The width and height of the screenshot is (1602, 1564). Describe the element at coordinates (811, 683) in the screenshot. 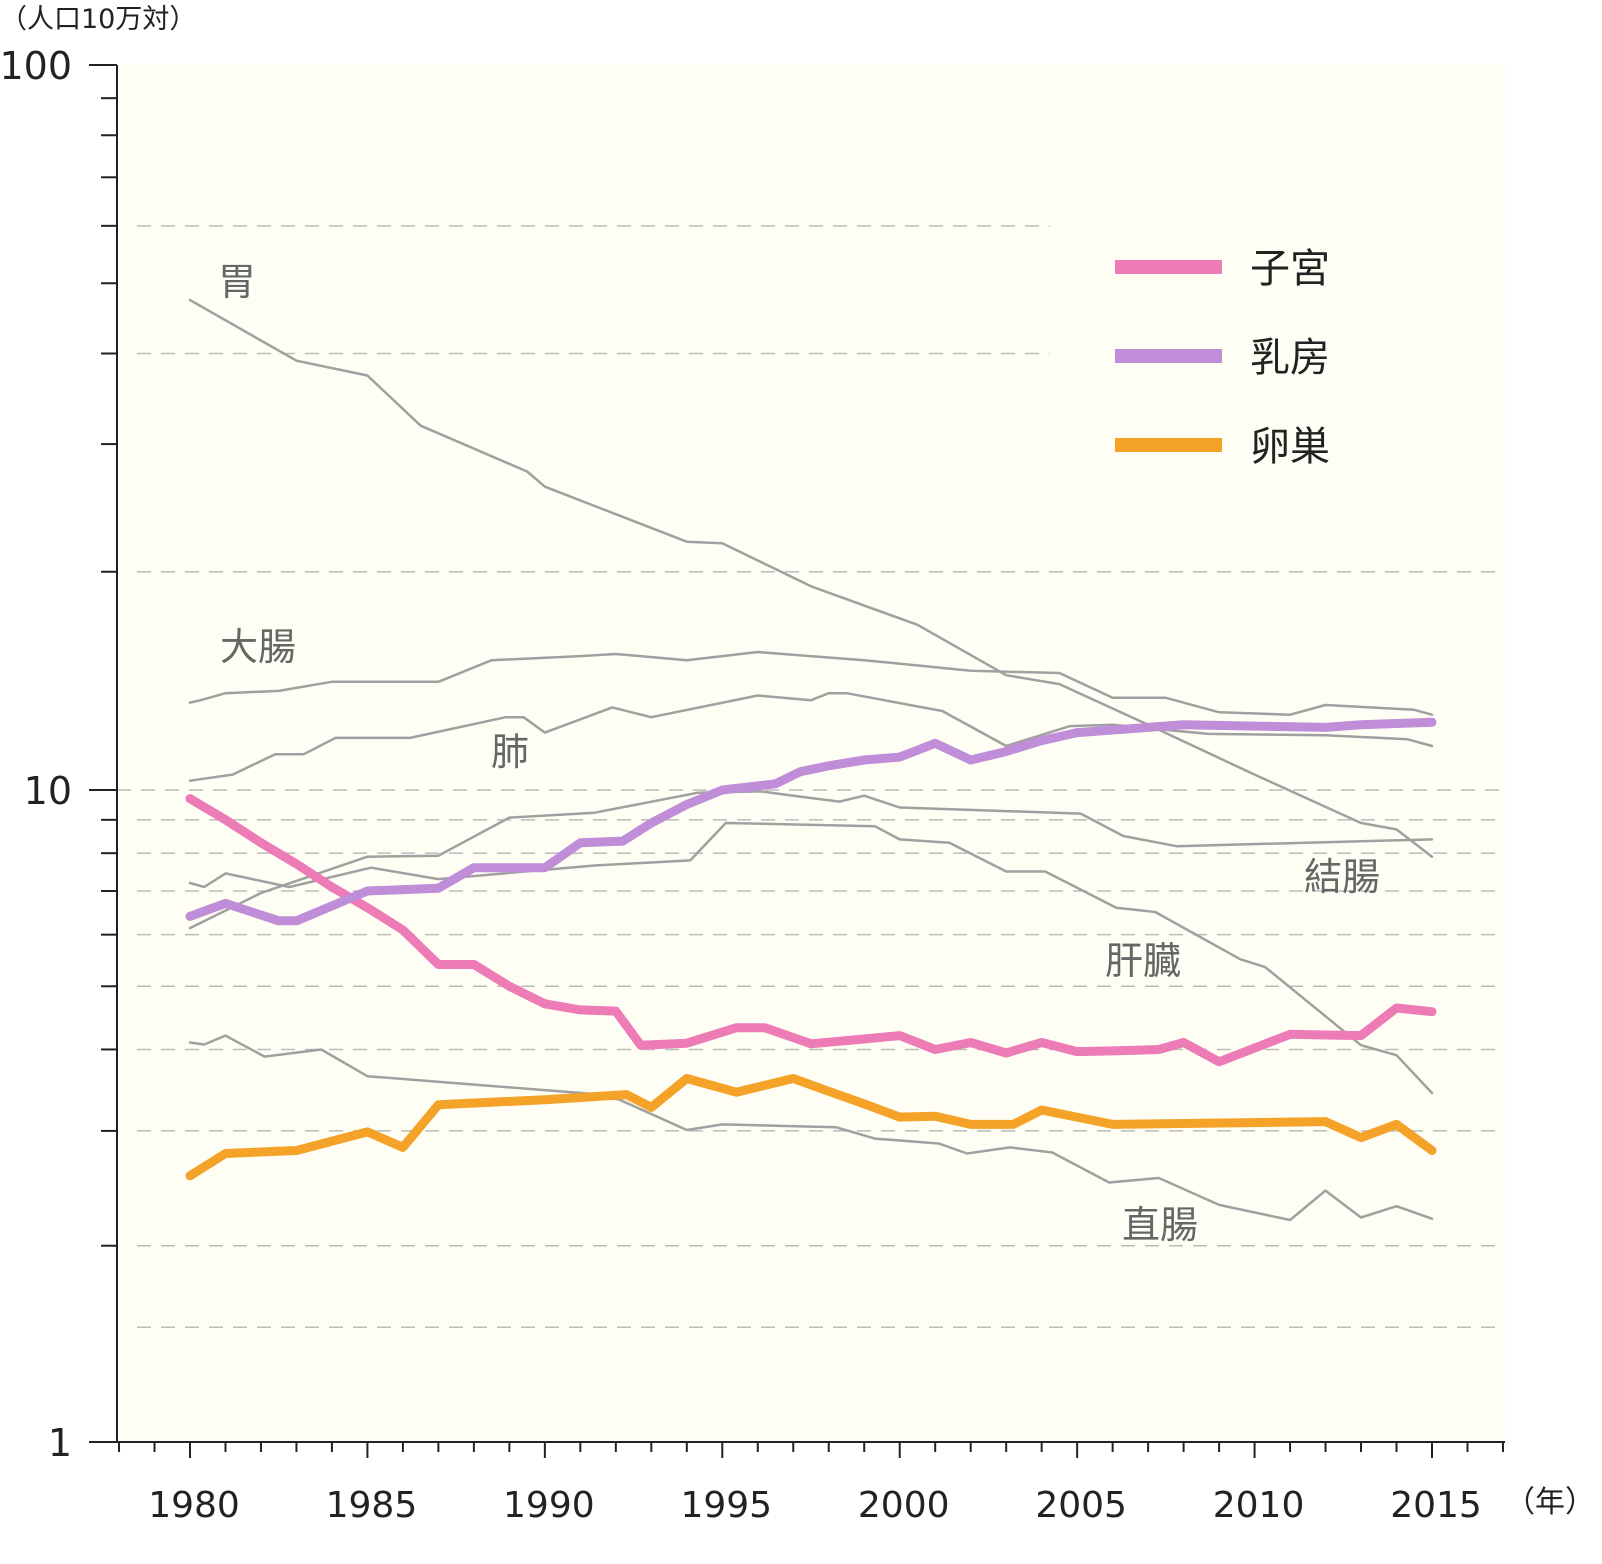

I see `series-line-大腸` at that location.